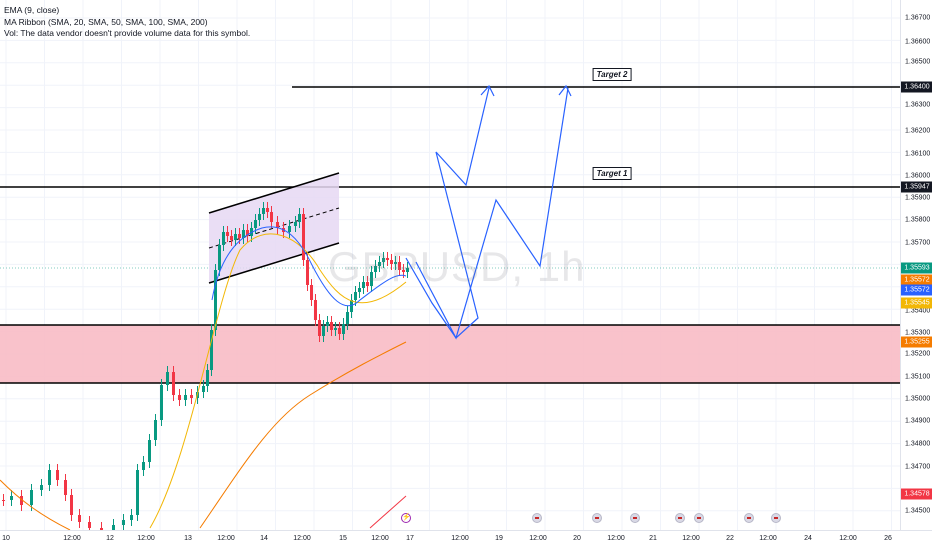 This screenshot has height=551, width=932. I want to click on price-tag: 1.35255, so click(916, 342).